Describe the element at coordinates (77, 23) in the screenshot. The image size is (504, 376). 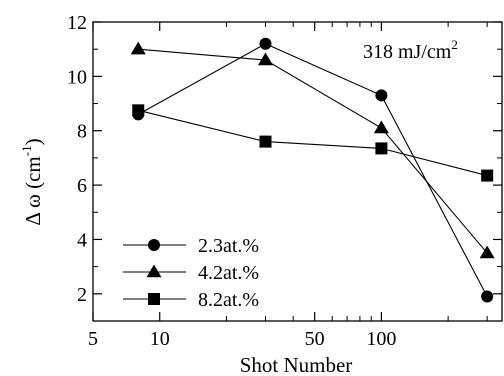
I see `y-tick-label: 12` at that location.